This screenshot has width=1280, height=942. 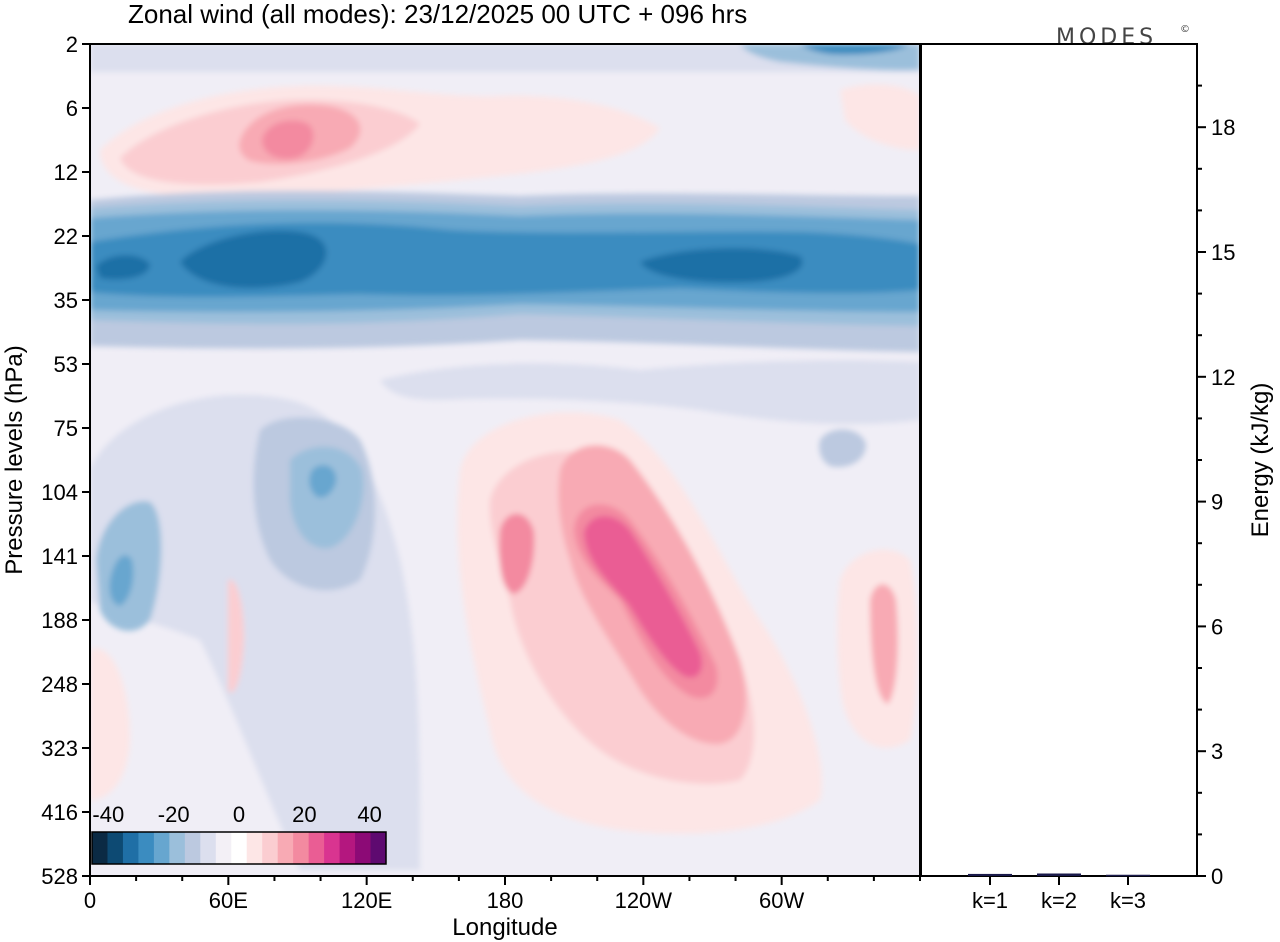 I want to click on field-mid-easterly-core, so click(x=323, y=481).